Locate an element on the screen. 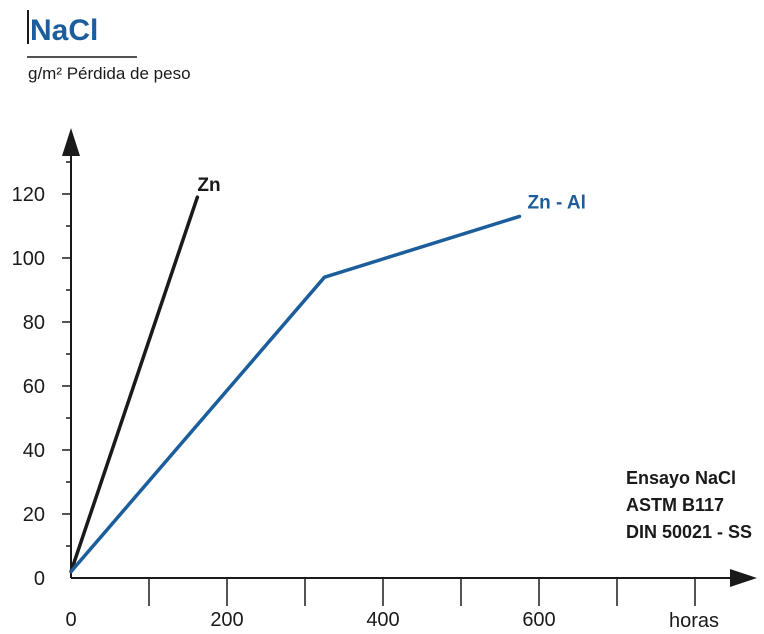 Image resolution: width=764 pixels, height=634 pixels. annotation-line-2: ASTM B117 is located at coordinates (675, 505).